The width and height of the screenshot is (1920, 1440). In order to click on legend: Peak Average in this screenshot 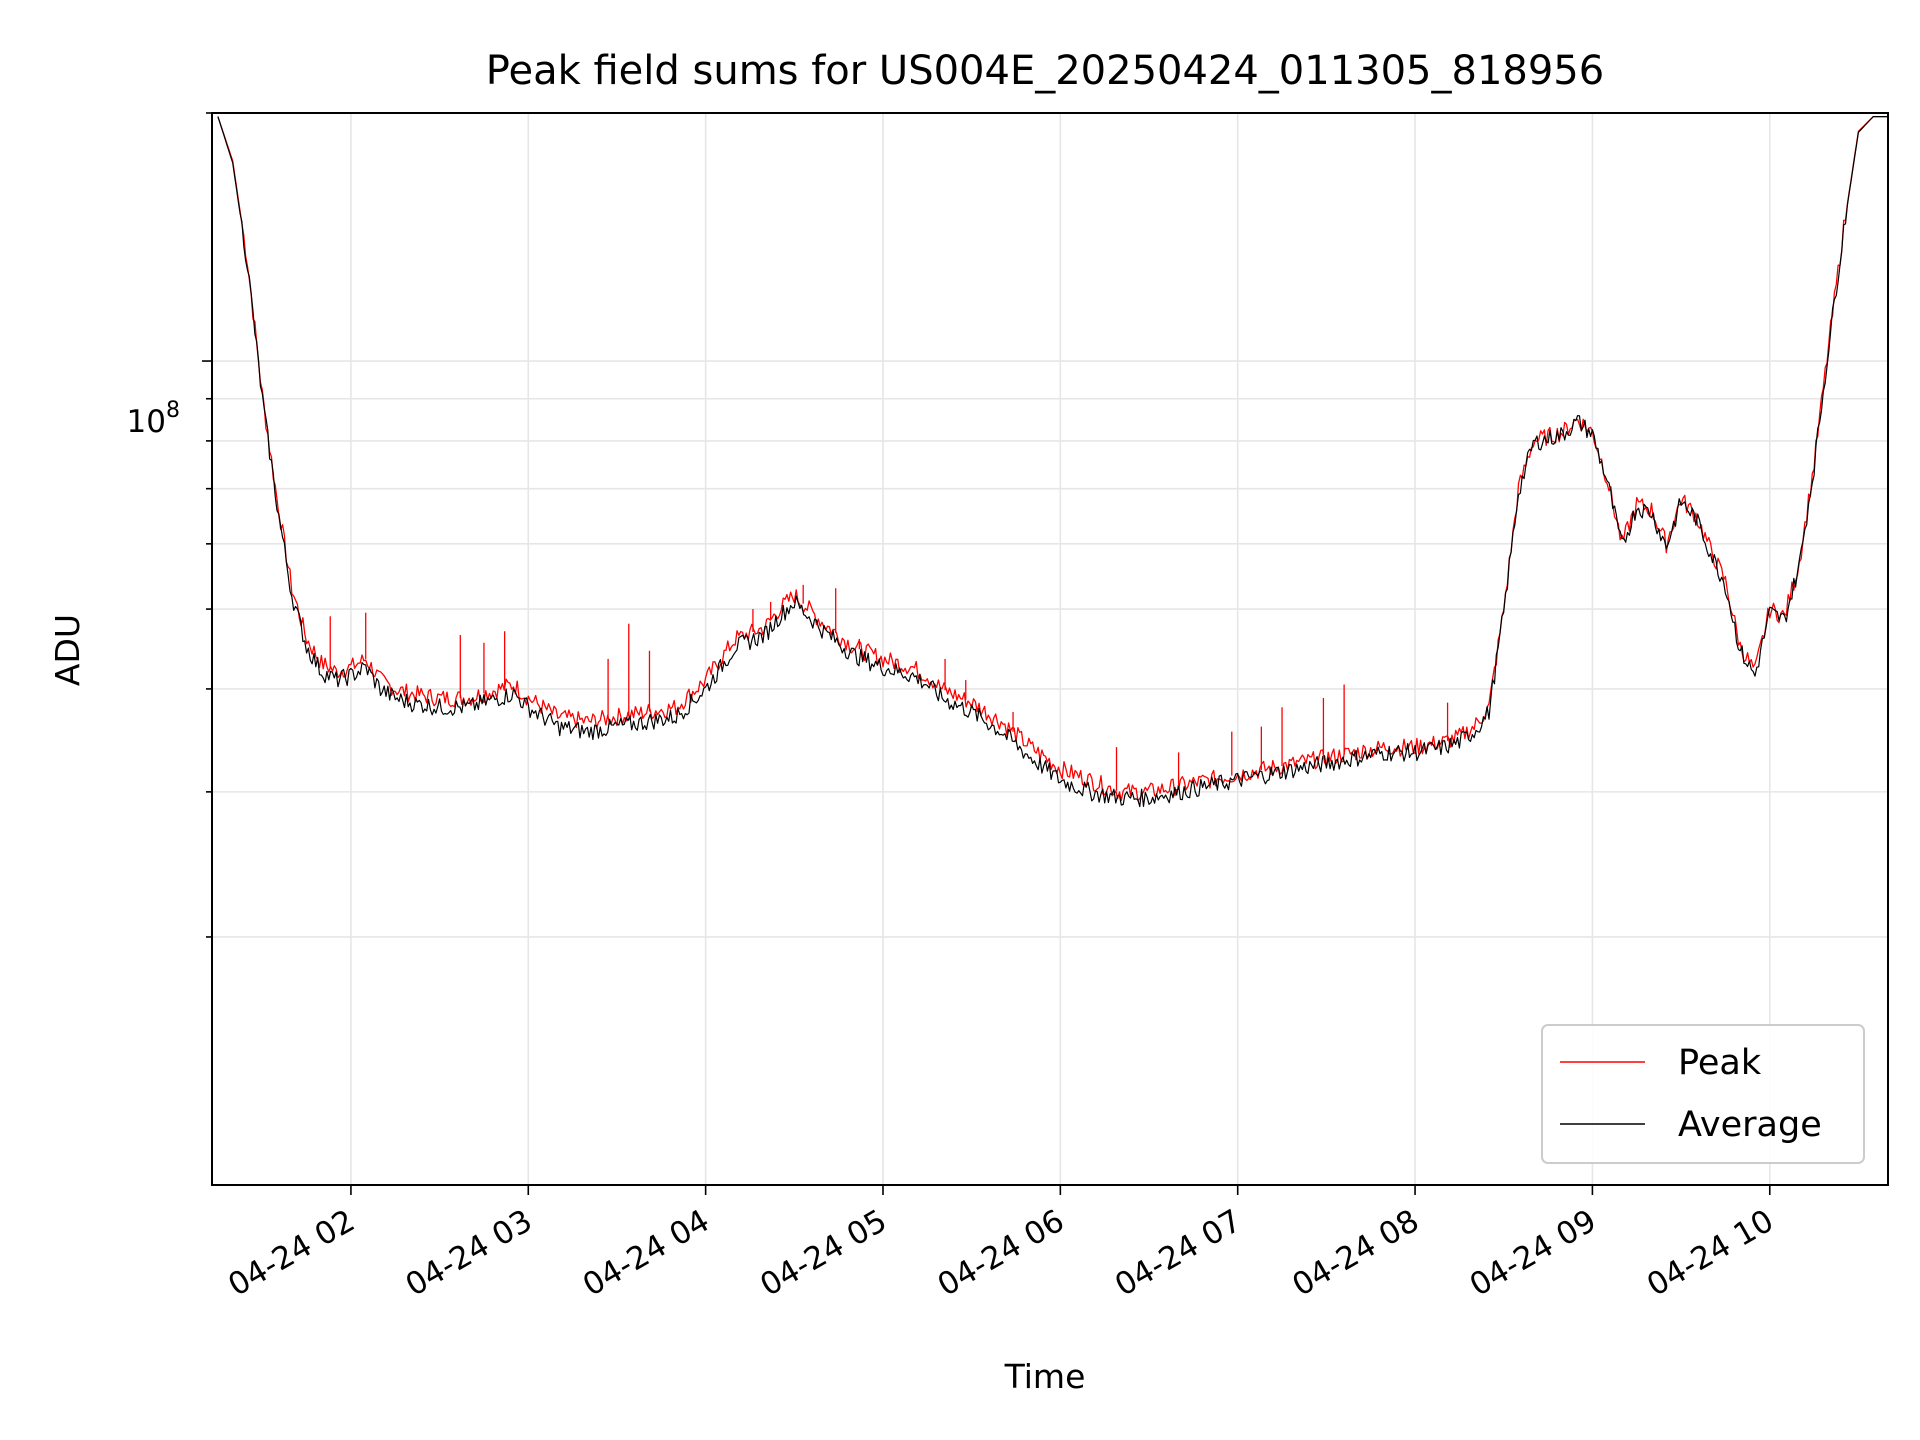, I will do `click(1703, 1094)`.